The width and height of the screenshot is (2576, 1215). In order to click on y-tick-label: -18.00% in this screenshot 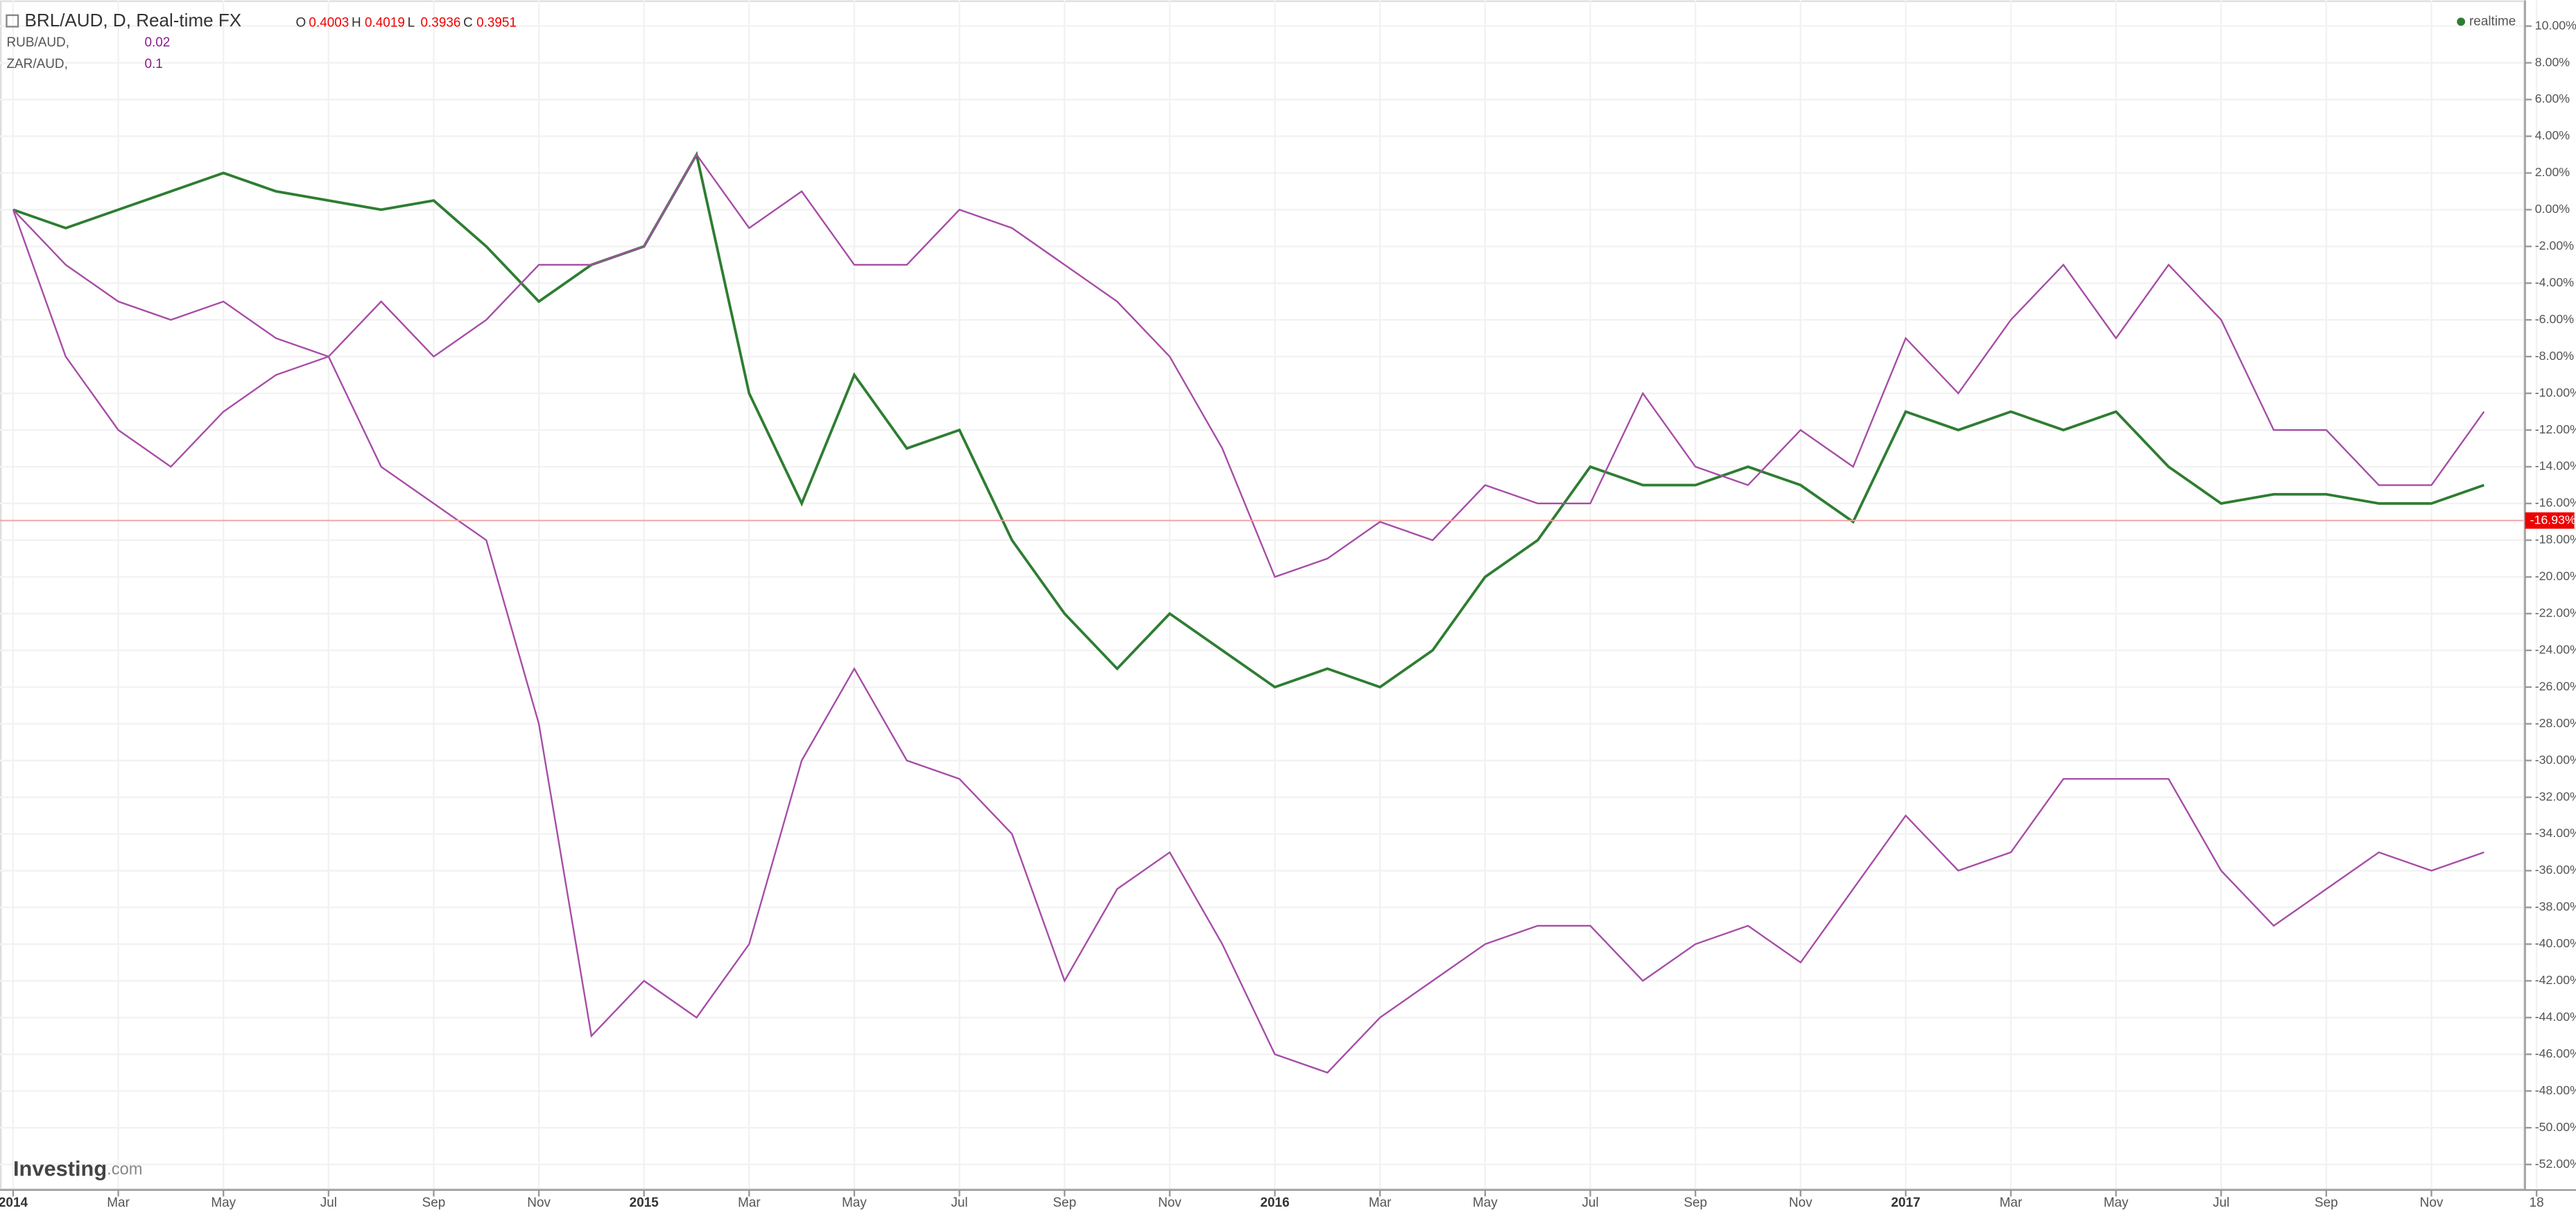, I will do `click(2555, 539)`.